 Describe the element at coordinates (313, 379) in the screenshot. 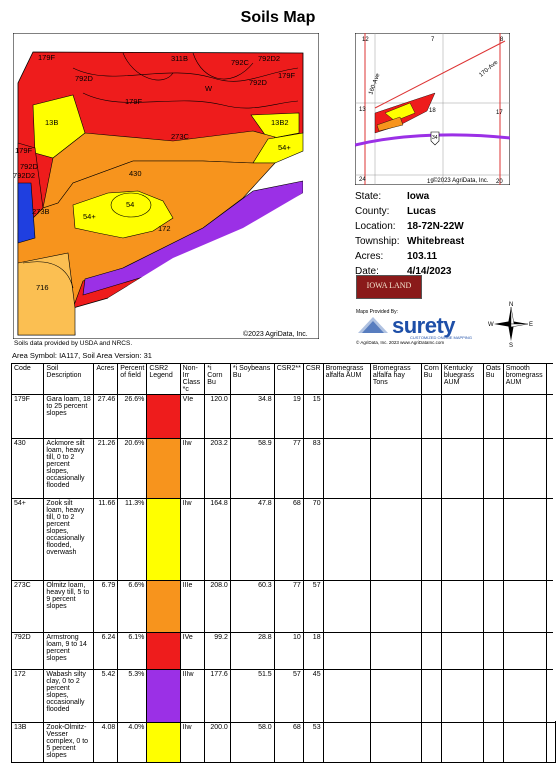

I see `col-header: CSR` at that location.